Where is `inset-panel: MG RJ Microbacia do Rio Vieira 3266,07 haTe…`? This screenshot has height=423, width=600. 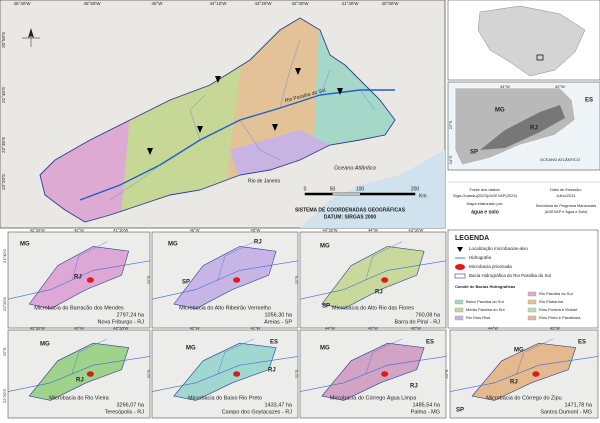
inset-panel: MG RJ Microbacia do Rio Vieira 3266,07 haTe… is located at coordinates (76, 372).